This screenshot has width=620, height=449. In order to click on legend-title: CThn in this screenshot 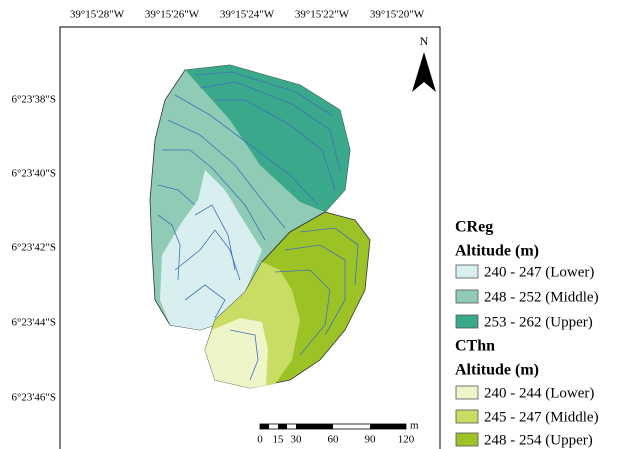, I will do `click(475, 346)`.